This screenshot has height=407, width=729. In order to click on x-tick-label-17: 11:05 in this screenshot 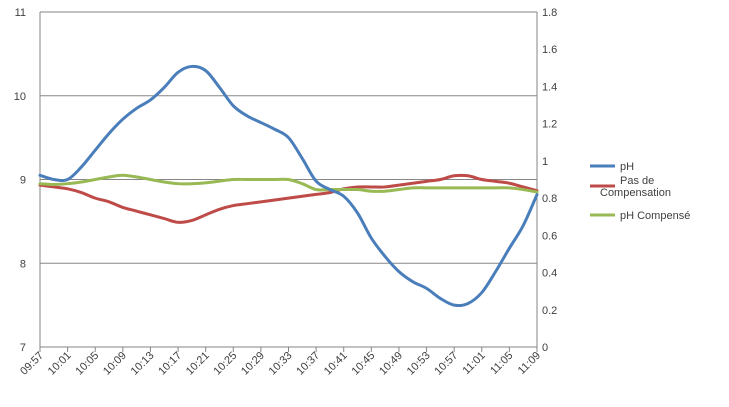, I will do `click(501, 363)`.